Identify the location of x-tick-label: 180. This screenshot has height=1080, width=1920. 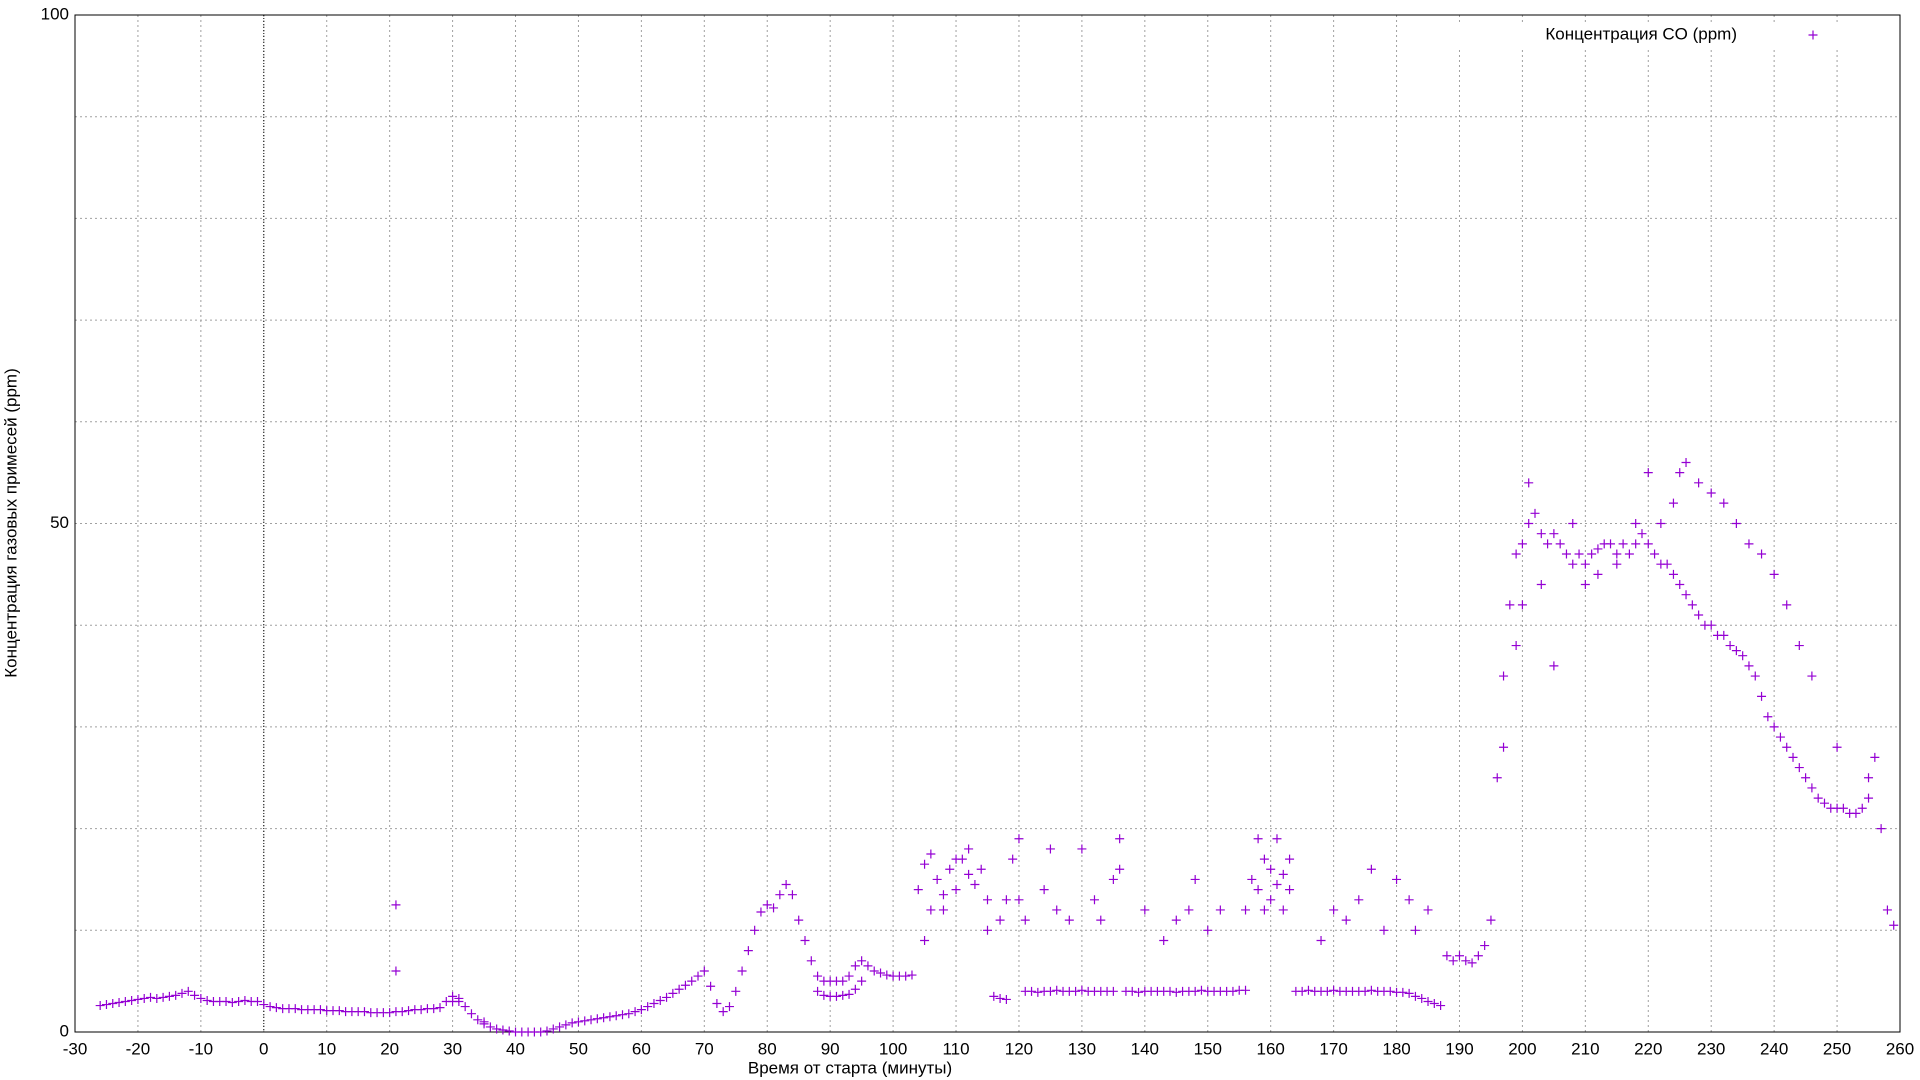
(1396, 1048).